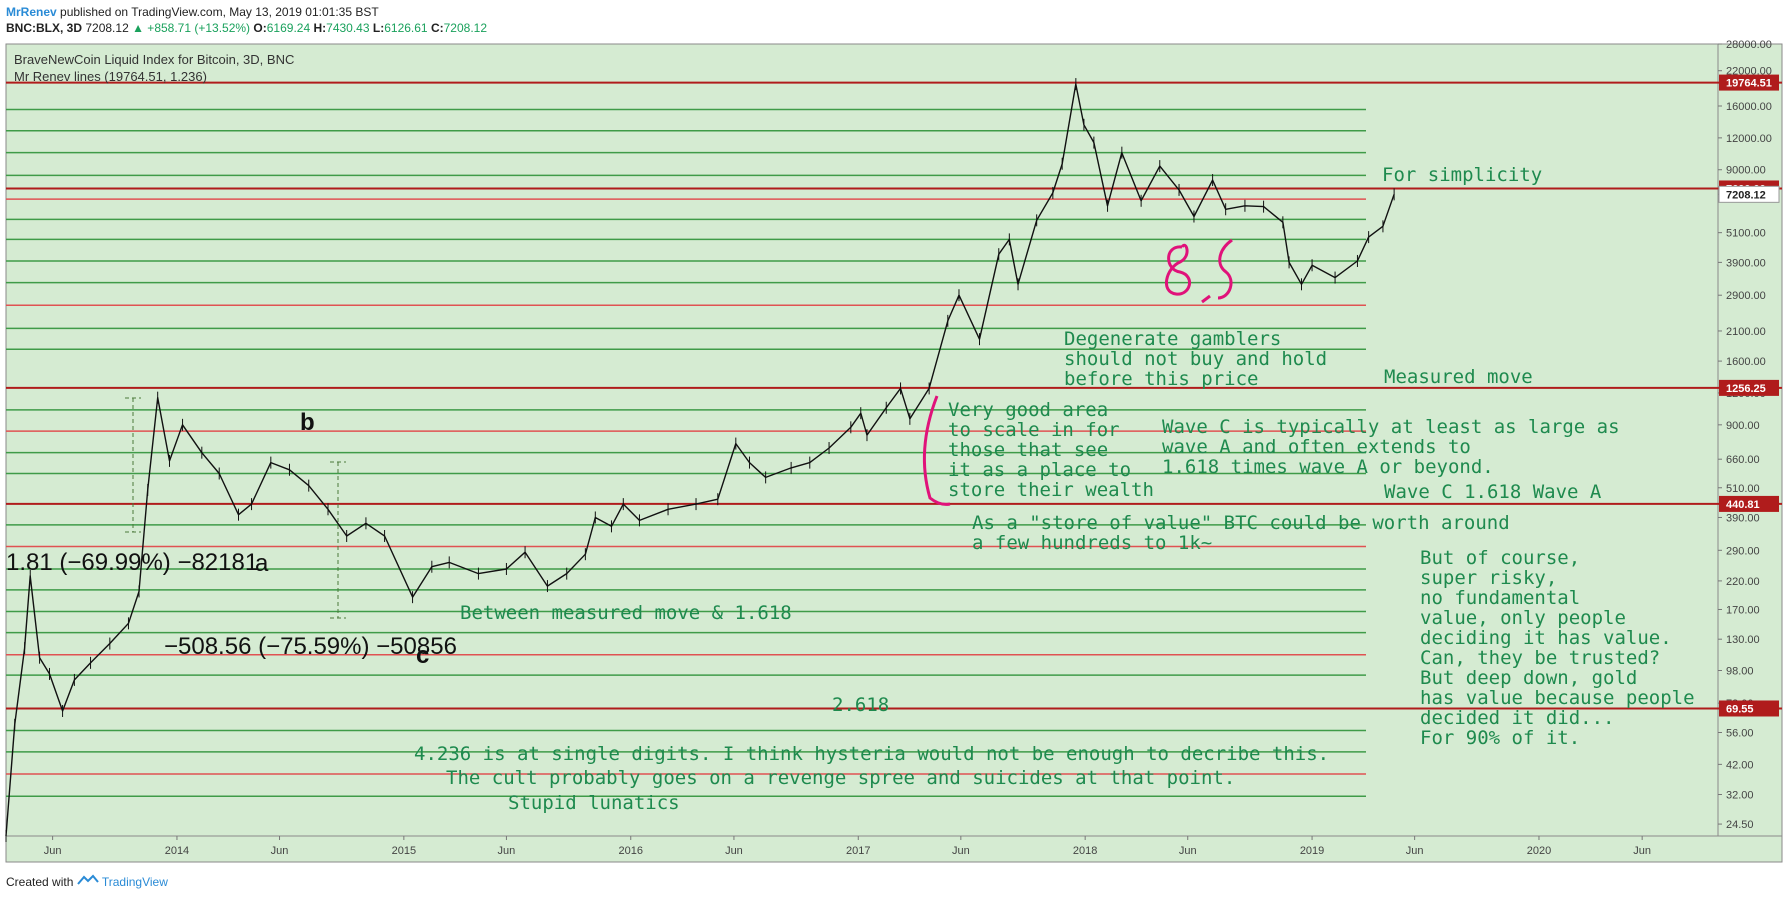 This screenshot has height=900, width=1788. What do you see at coordinates (406, 28) in the screenshot?
I see `low-value: 6126.61` at bounding box center [406, 28].